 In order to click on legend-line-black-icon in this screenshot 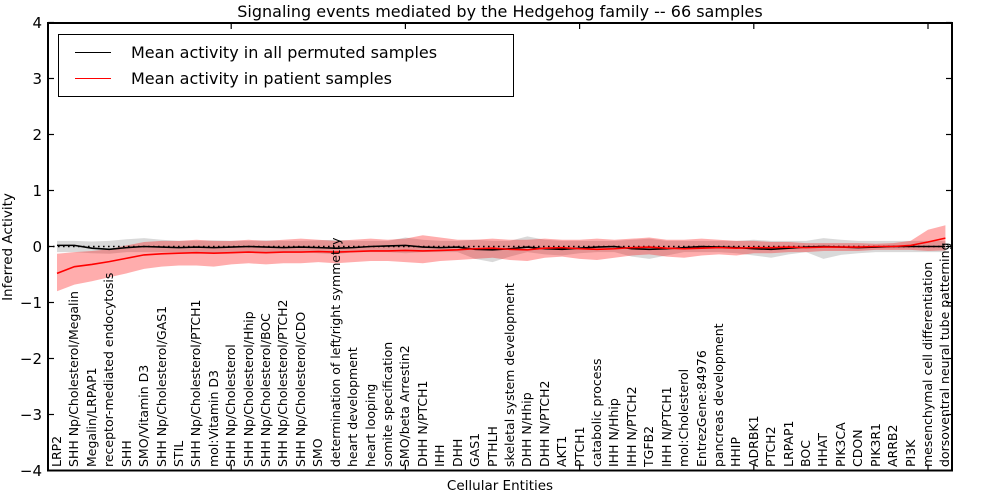, I will do `click(93, 53)`.